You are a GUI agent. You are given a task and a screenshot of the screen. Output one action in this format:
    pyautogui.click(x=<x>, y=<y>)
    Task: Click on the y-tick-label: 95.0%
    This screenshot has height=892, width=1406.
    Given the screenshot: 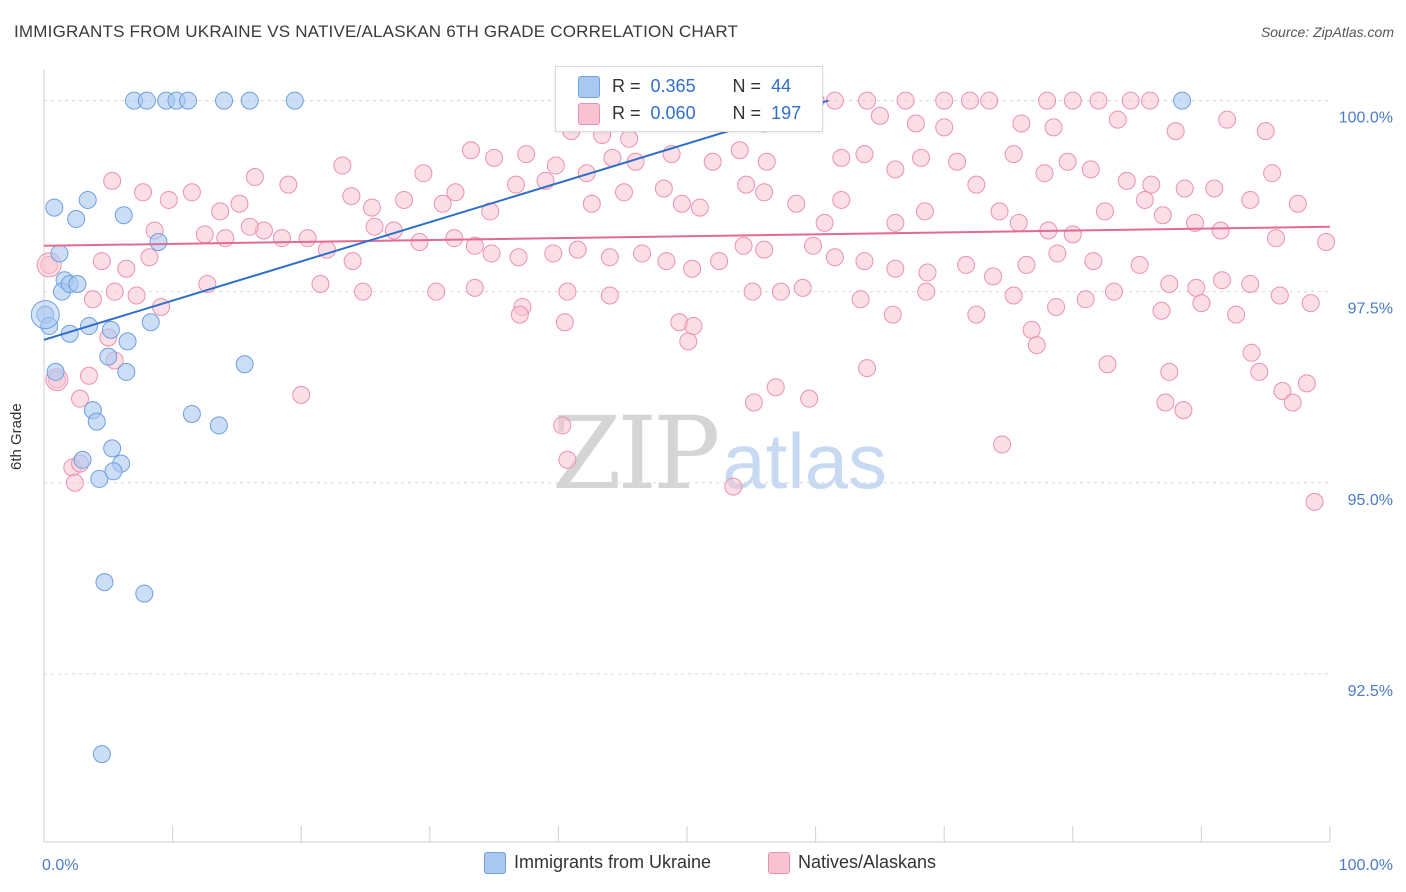 What is the action you would take?
    pyautogui.click(x=1370, y=500)
    